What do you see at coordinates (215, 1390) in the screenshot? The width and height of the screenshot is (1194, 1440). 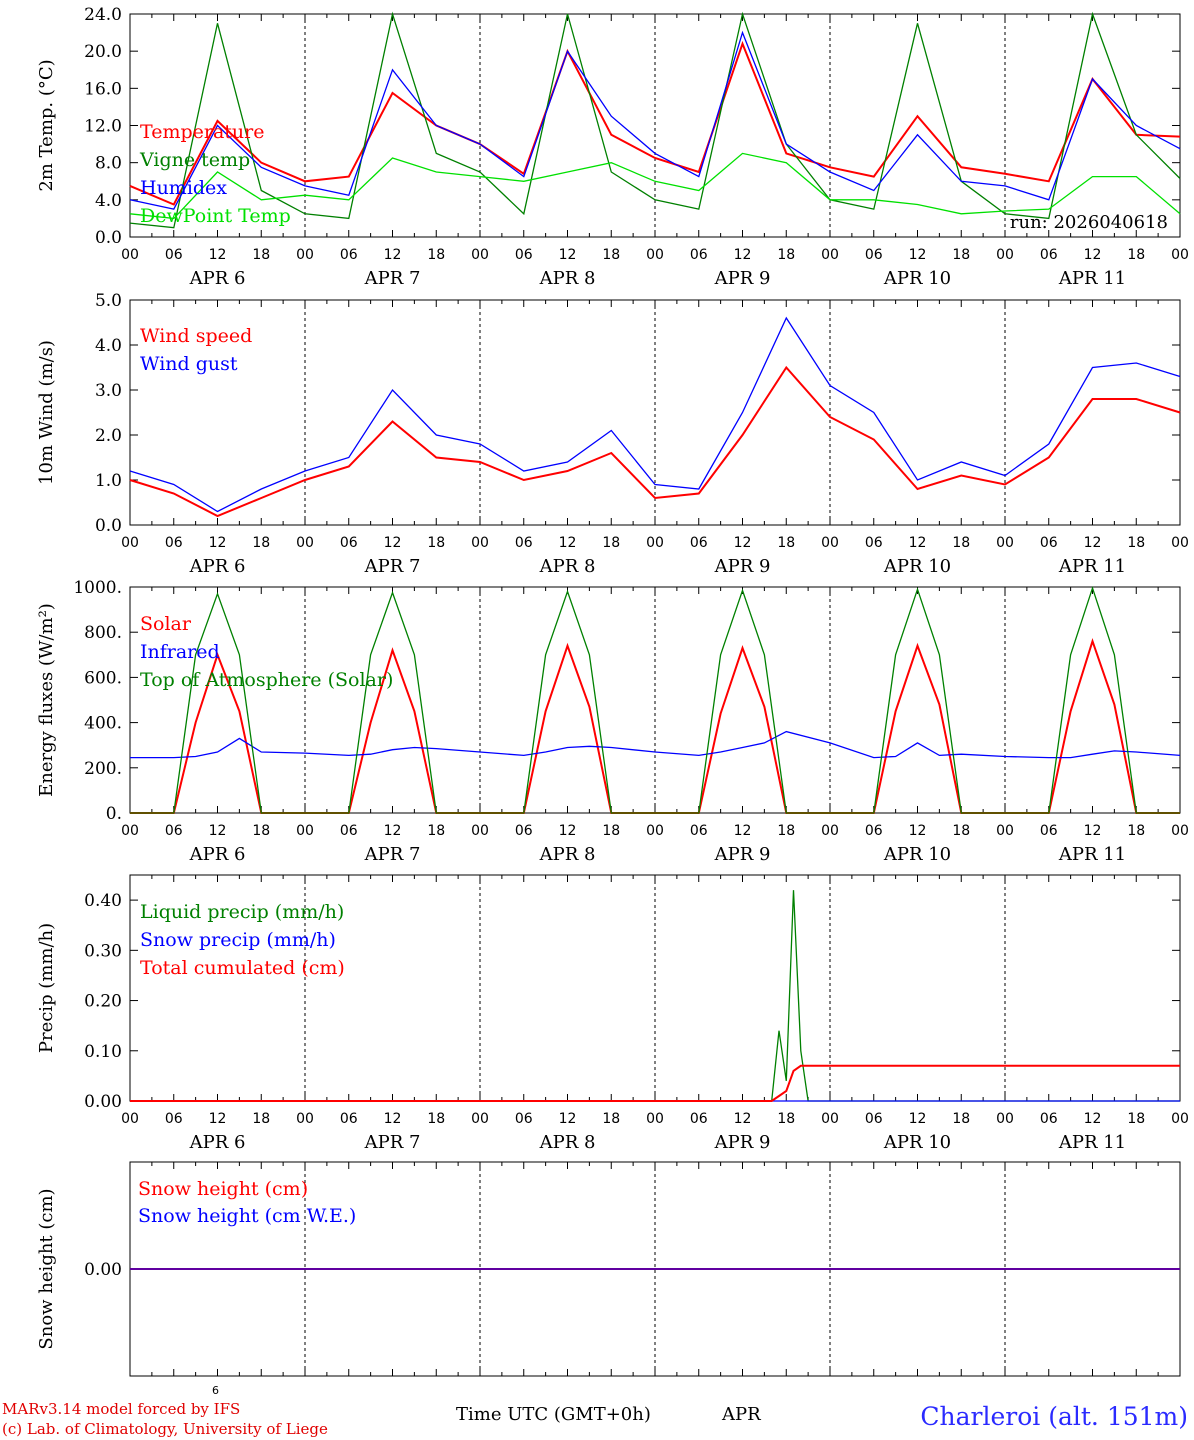 I see `day-superscript: 6` at bounding box center [215, 1390].